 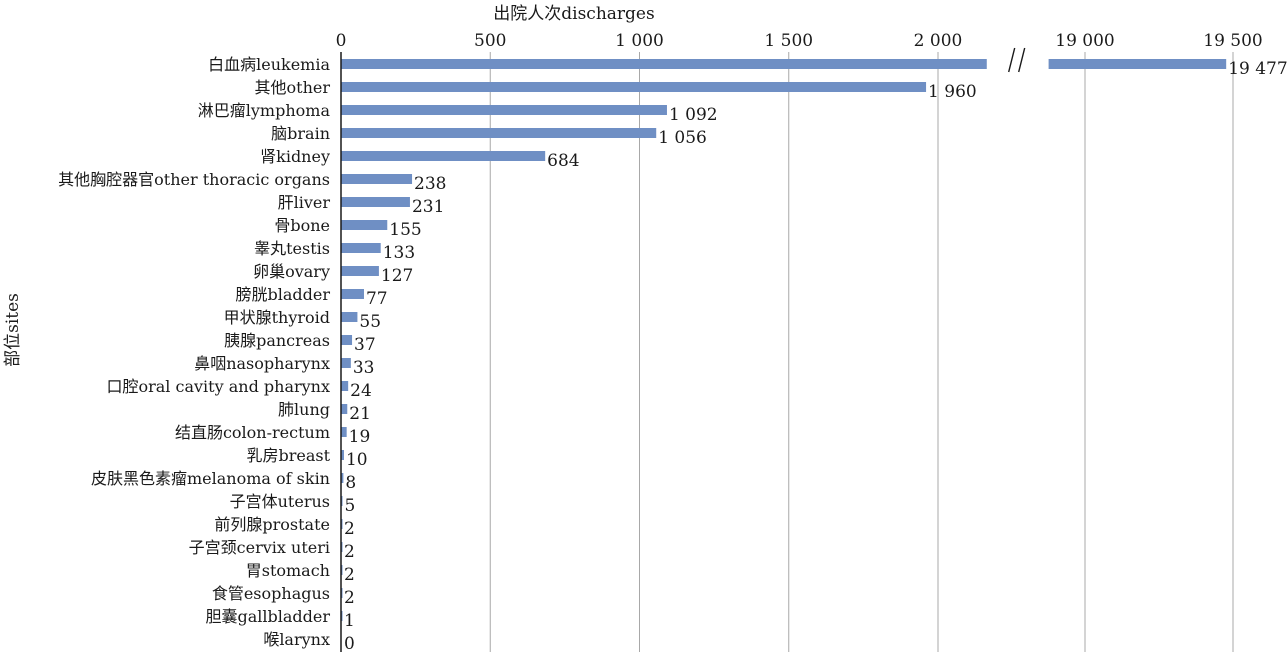 I want to click on x-tick-label: 1 500, so click(x=788, y=41).